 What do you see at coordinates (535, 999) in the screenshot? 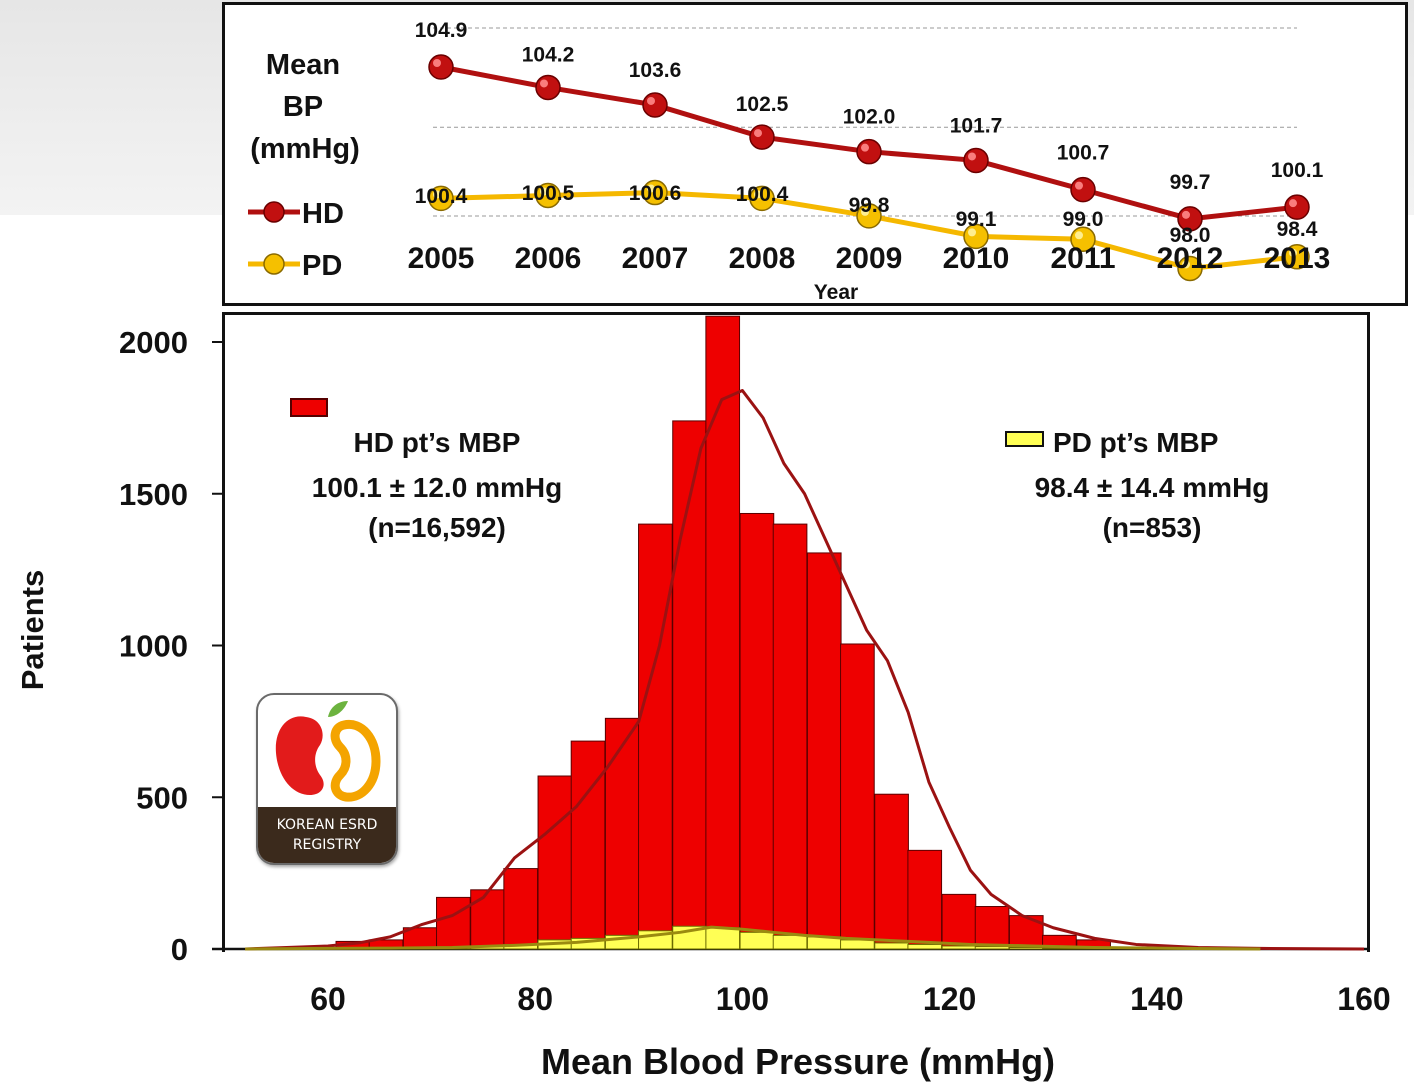
I see `histogram-x-tick-label: 80` at bounding box center [535, 999].